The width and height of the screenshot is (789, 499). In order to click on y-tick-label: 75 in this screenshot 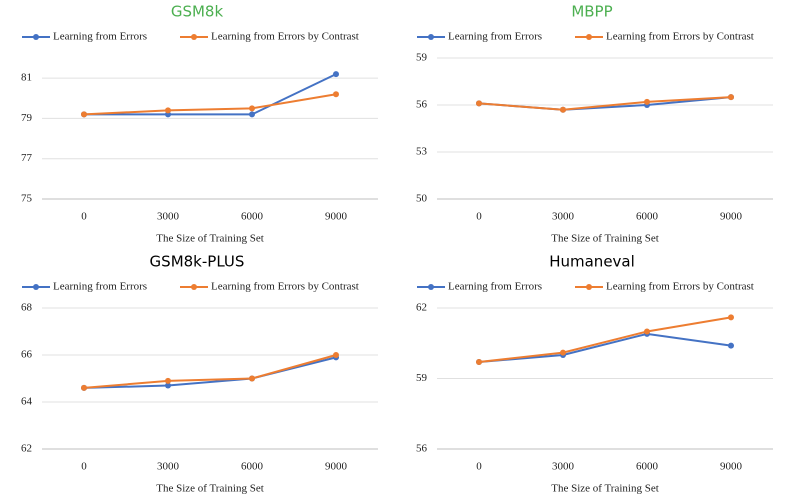, I will do `click(27, 199)`.